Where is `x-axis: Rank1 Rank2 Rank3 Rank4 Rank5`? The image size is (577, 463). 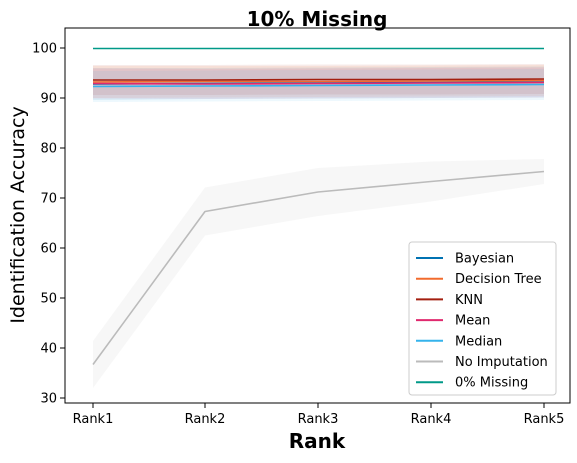 x-axis: Rank1 Rank2 Rank3 Rank4 Rank5 is located at coordinates (319, 415).